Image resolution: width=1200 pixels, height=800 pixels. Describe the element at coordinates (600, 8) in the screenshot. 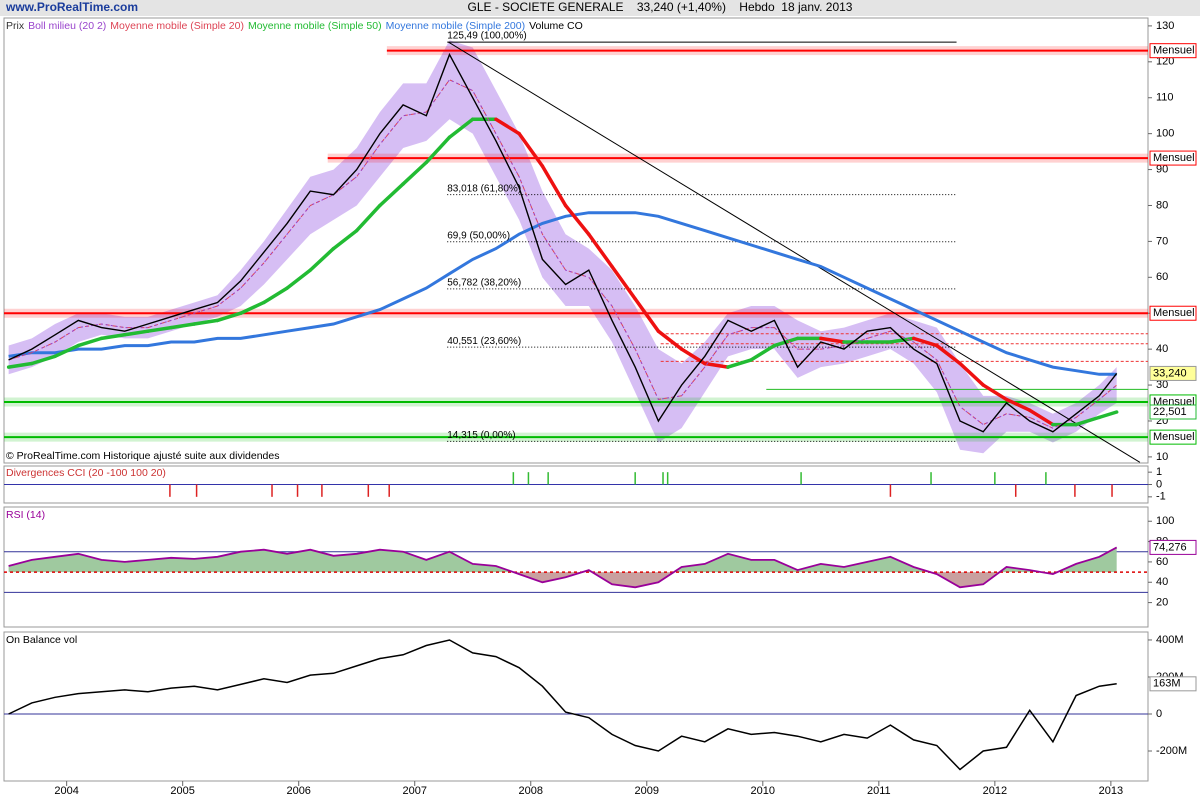

I see `header-bar` at that location.